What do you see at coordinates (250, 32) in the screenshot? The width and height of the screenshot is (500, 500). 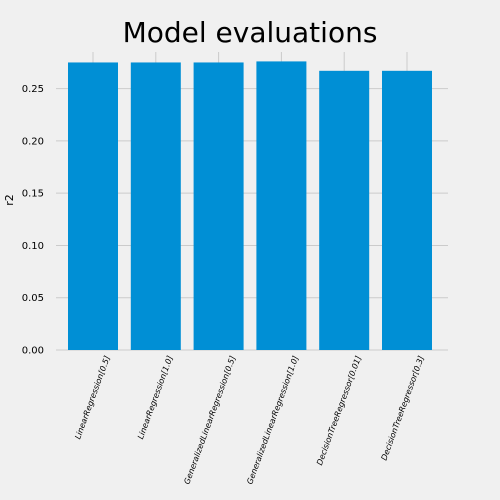 I see `chart-title: Model evaluations` at bounding box center [250, 32].